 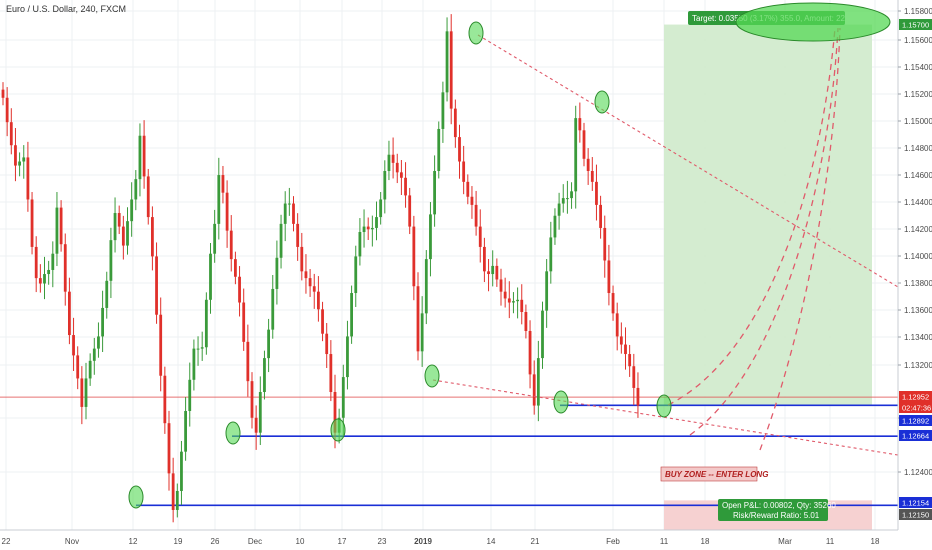 What do you see at coordinates (813, 22) in the screenshot?
I see `target-highlight-ellipse` at bounding box center [813, 22].